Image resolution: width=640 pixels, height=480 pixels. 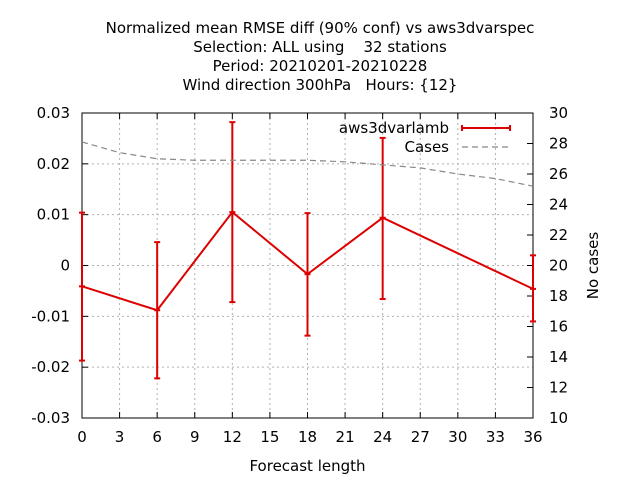 I want to click on y-axis-left: -0.03 -0.02 -0.01 0 0.01 0.02 0.03, so click(x=59, y=265).